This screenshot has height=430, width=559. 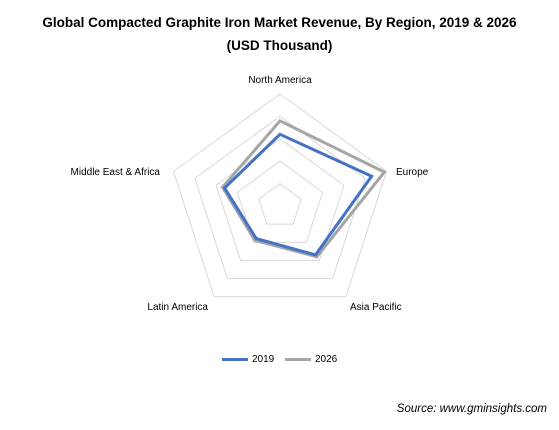 What do you see at coordinates (116, 172) in the screenshot?
I see `axis-label-middle-east-africa: Middle East & Africa` at bounding box center [116, 172].